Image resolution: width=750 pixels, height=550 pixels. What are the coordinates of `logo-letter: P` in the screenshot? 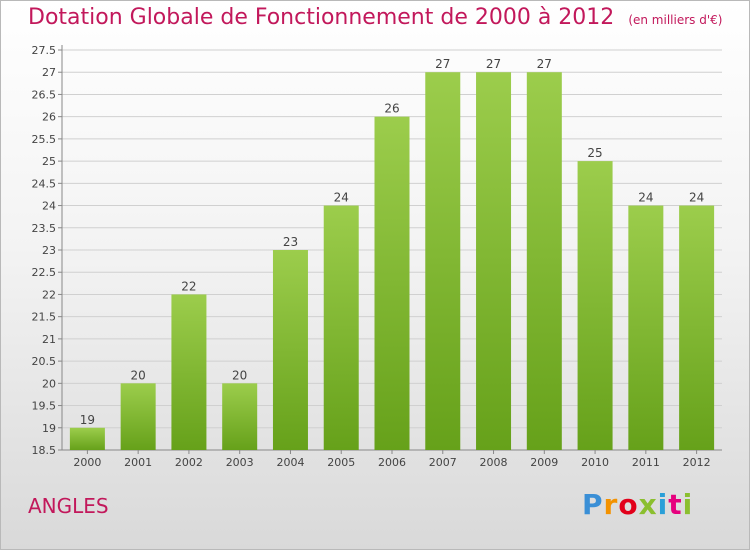 It's located at (593, 504).